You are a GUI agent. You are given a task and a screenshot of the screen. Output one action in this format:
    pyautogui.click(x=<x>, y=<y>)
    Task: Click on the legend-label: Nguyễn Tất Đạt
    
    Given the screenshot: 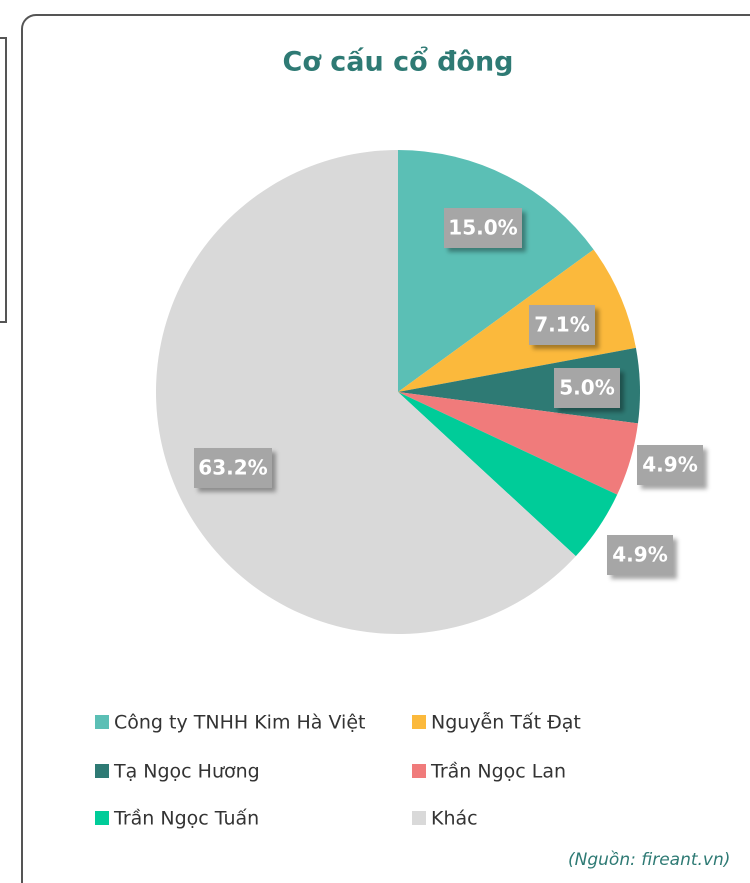 What is the action you would take?
    pyautogui.click(x=506, y=722)
    